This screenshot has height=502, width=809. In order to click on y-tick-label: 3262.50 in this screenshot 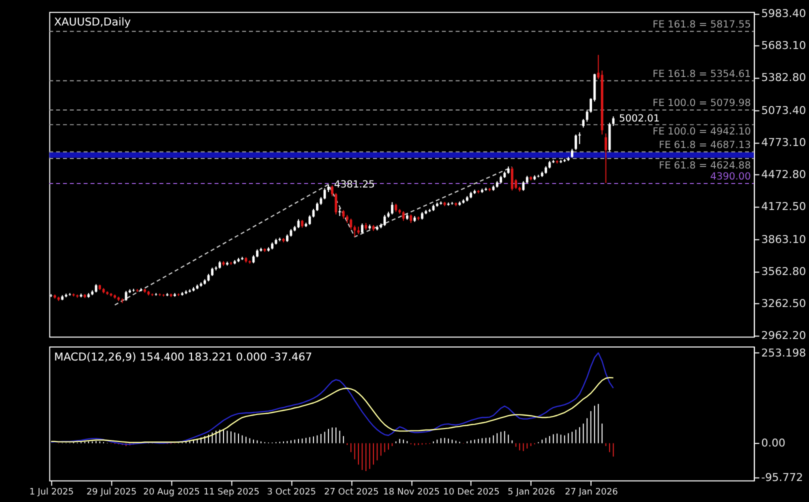, I will do `click(783, 303)`.